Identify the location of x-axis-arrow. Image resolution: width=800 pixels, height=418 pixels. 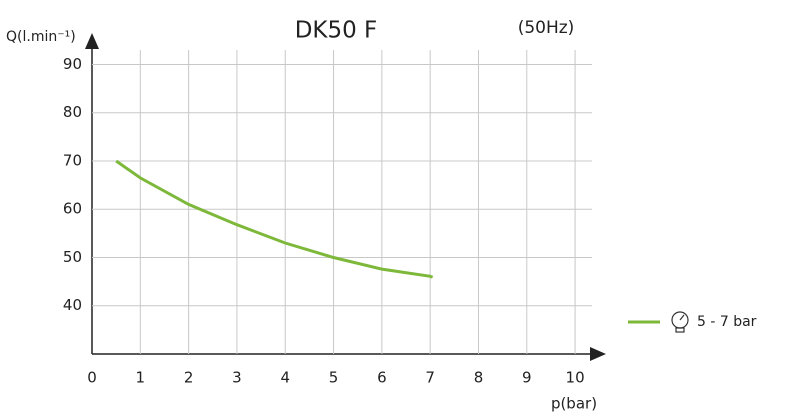
(598, 354).